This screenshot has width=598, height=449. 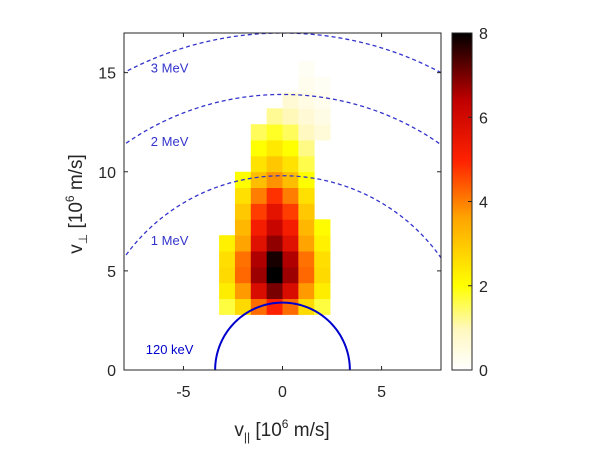 I want to click on colorbar: 0 2 4 6 8, so click(x=469, y=203).